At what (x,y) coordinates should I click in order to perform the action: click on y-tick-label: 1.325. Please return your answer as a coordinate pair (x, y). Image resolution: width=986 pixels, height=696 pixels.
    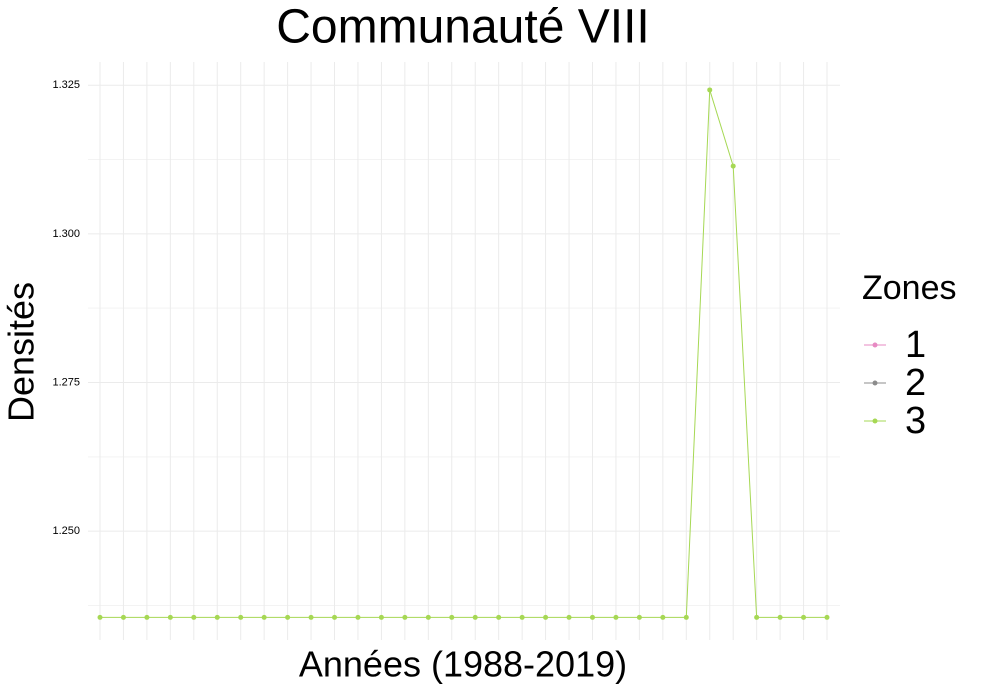
    Looking at the image, I should click on (66, 85).